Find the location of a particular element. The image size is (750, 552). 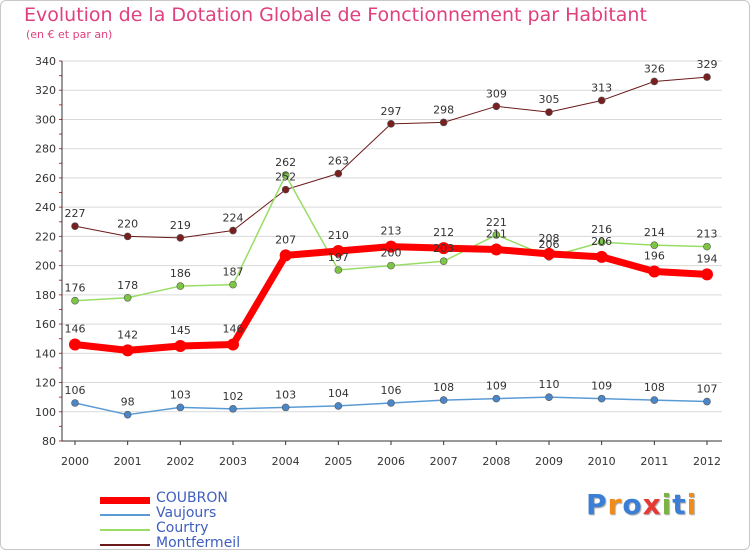

data-label-vaujours: 107 is located at coordinates (707, 389).